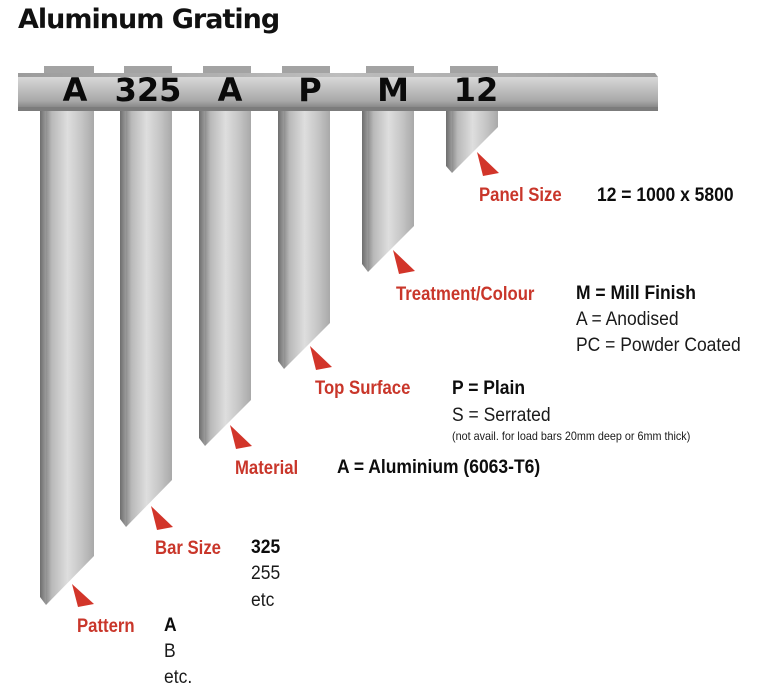  I want to click on load-bar-pattern, so click(67, 357).